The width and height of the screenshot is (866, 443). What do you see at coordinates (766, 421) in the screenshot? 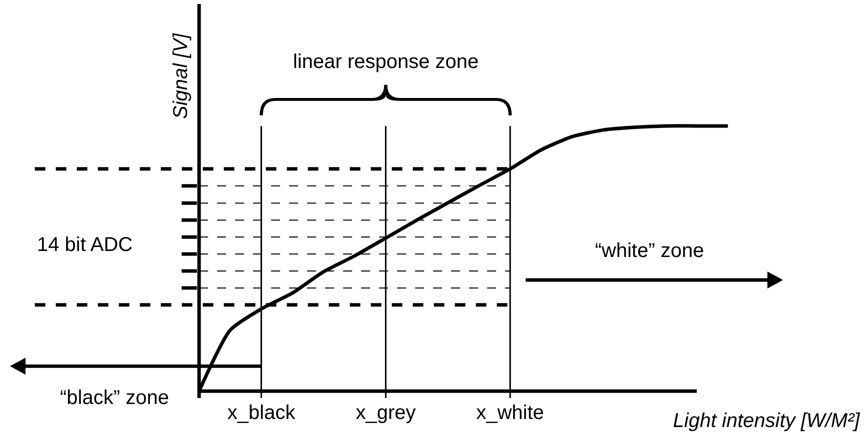
I see `x-axis-title: Light intensity [W/M²]` at bounding box center [766, 421].